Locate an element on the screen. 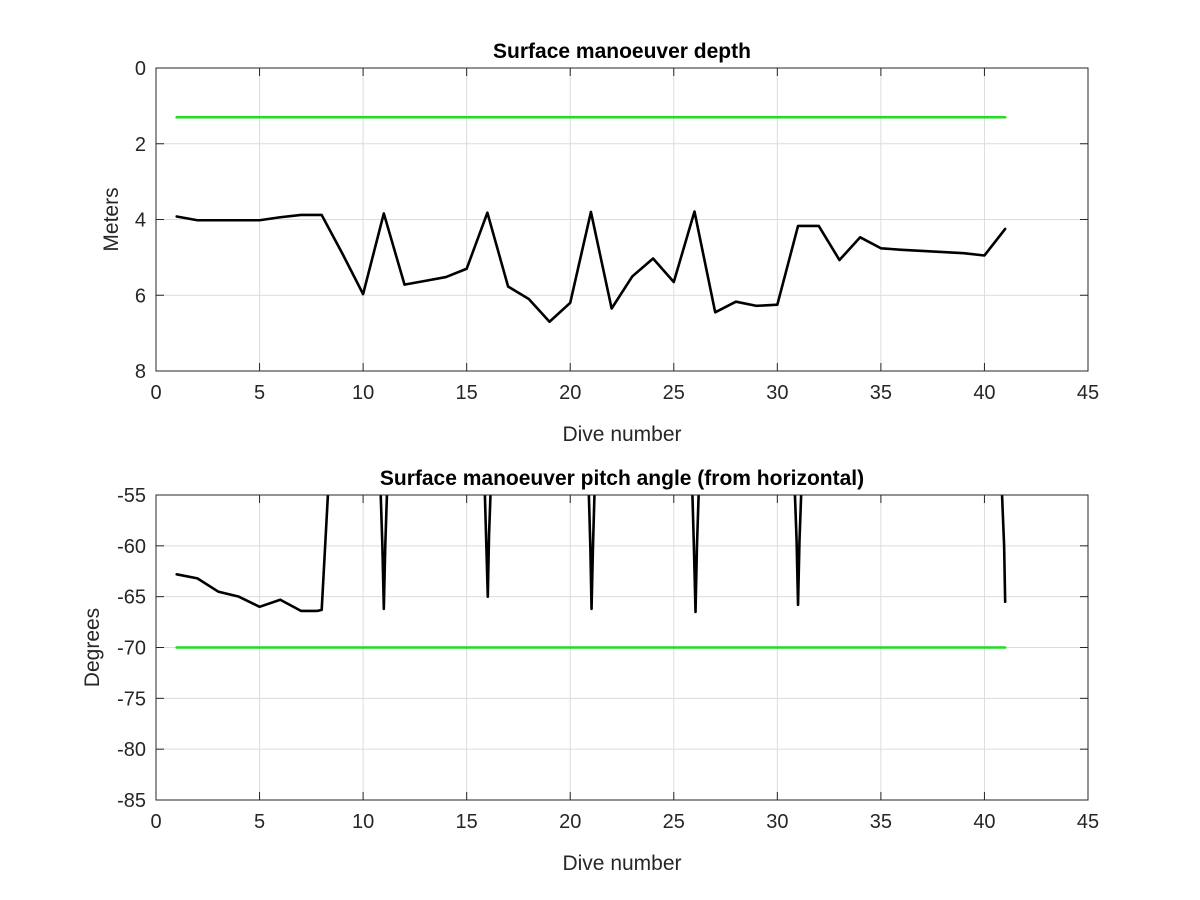 The height and width of the screenshot is (900, 1200). y-tick-label: -55 is located at coordinates (131, 496).